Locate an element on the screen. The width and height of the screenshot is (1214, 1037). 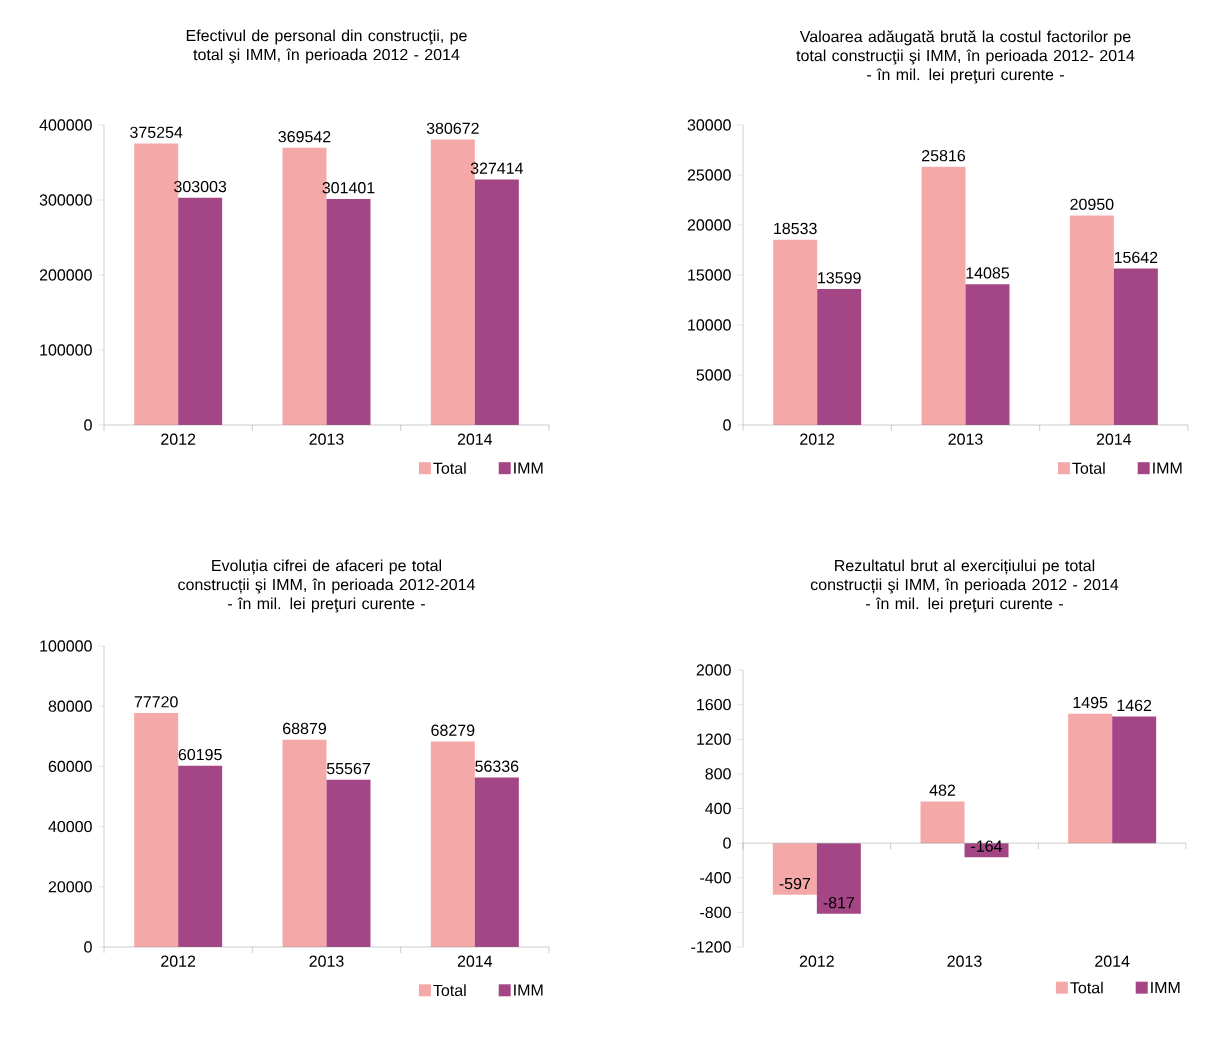
data-label: 369542 is located at coordinates (304, 136).